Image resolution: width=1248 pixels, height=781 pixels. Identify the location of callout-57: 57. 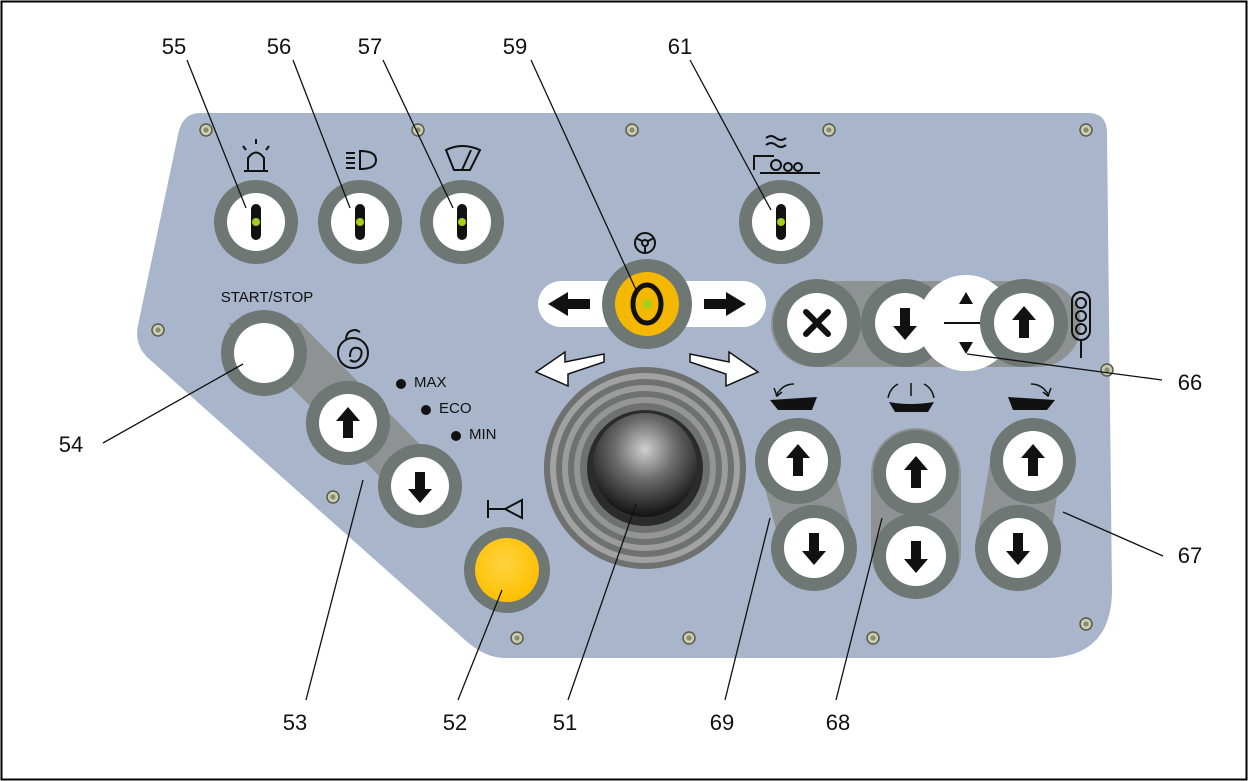
(370, 46).